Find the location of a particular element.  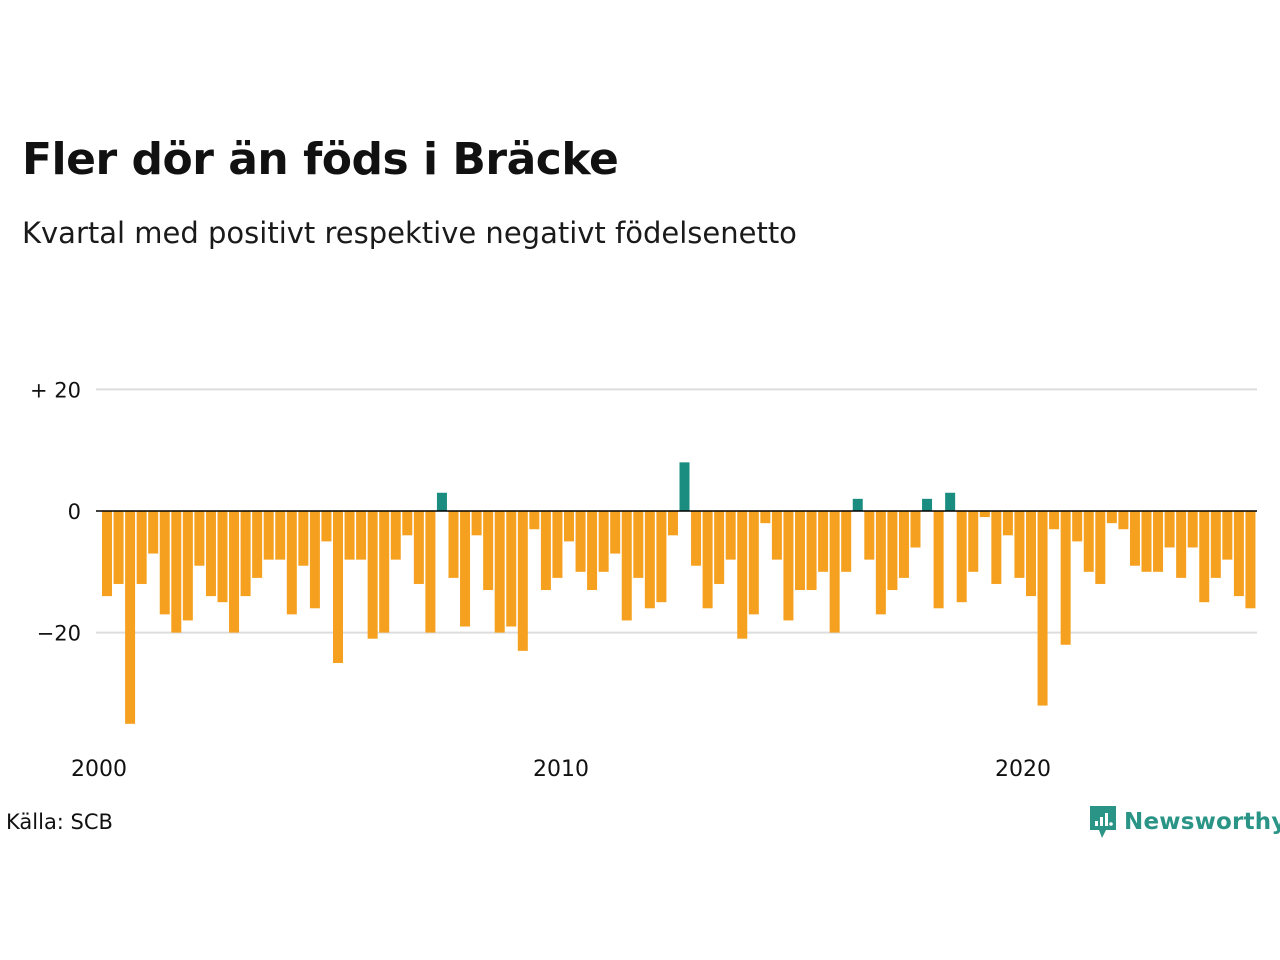

newsworthy-logo: Newsworthy is located at coordinates (1184, 822).